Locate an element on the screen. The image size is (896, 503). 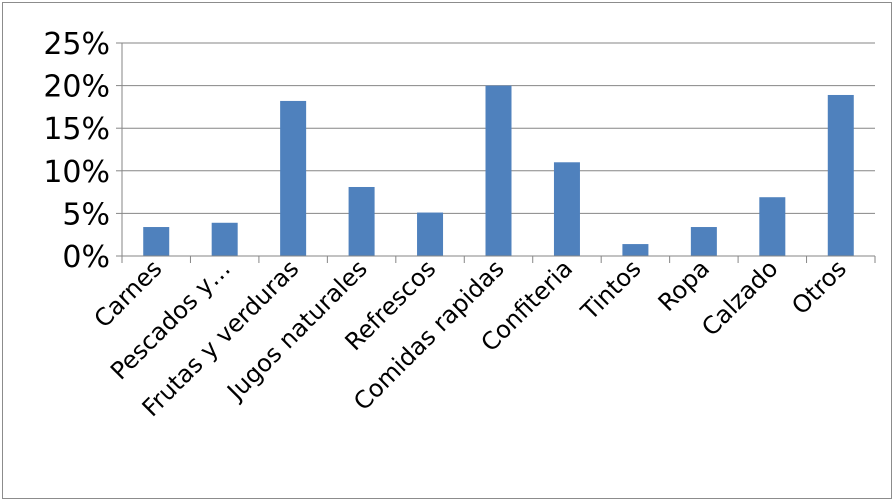
y-tick-label: 20% is located at coordinates (76, 87).